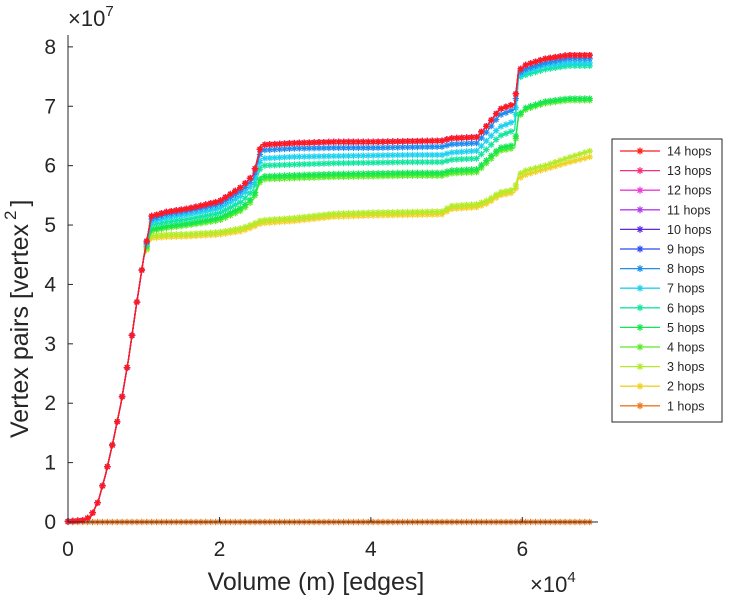  I want to click on x-multiplier: ×10⁴, so click(553, 583).